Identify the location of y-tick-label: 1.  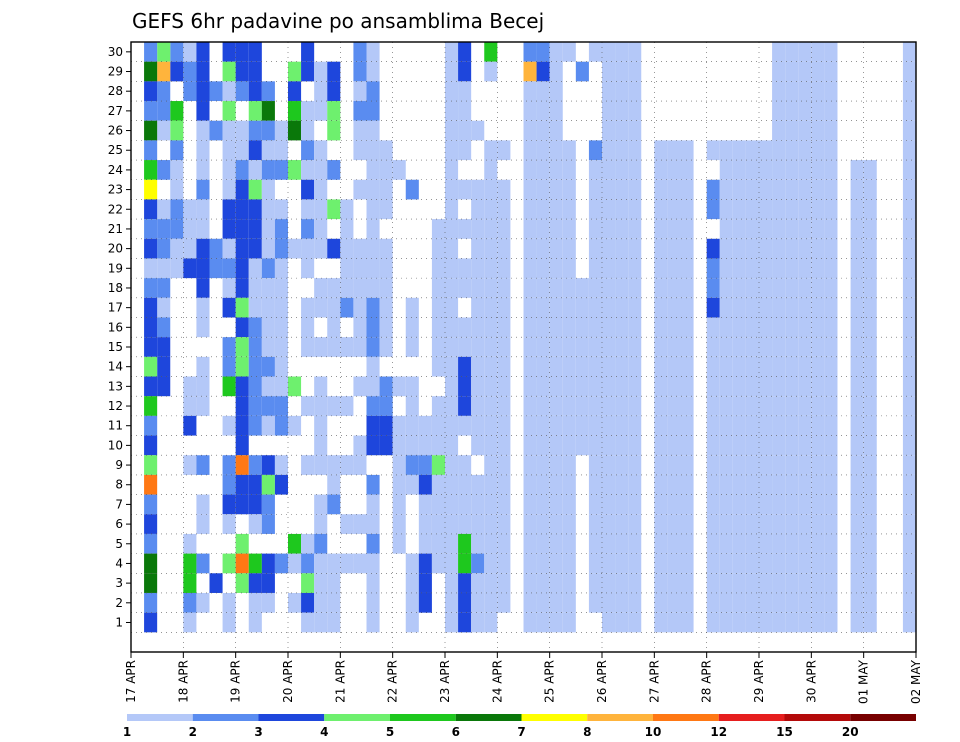
(119, 622).